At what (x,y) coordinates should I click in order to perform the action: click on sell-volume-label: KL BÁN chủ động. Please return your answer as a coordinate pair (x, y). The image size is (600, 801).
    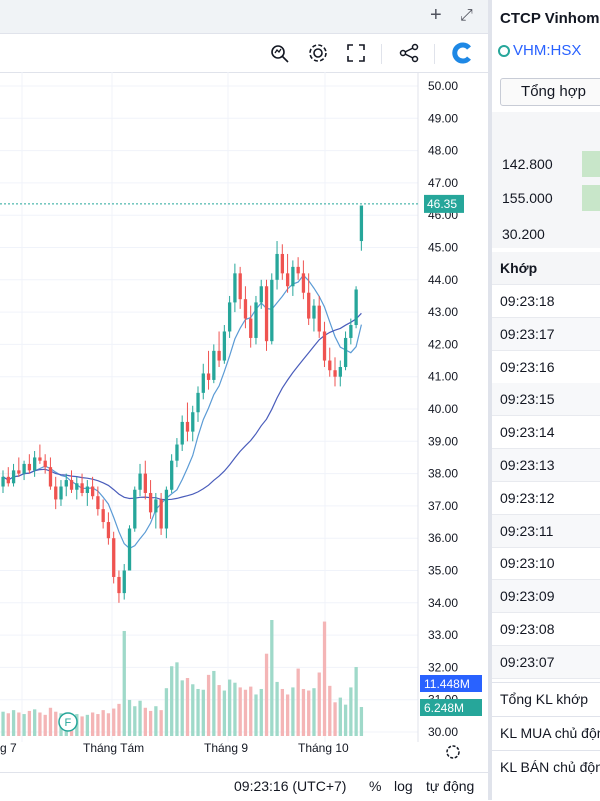
    Looking at the image, I should click on (550, 767).